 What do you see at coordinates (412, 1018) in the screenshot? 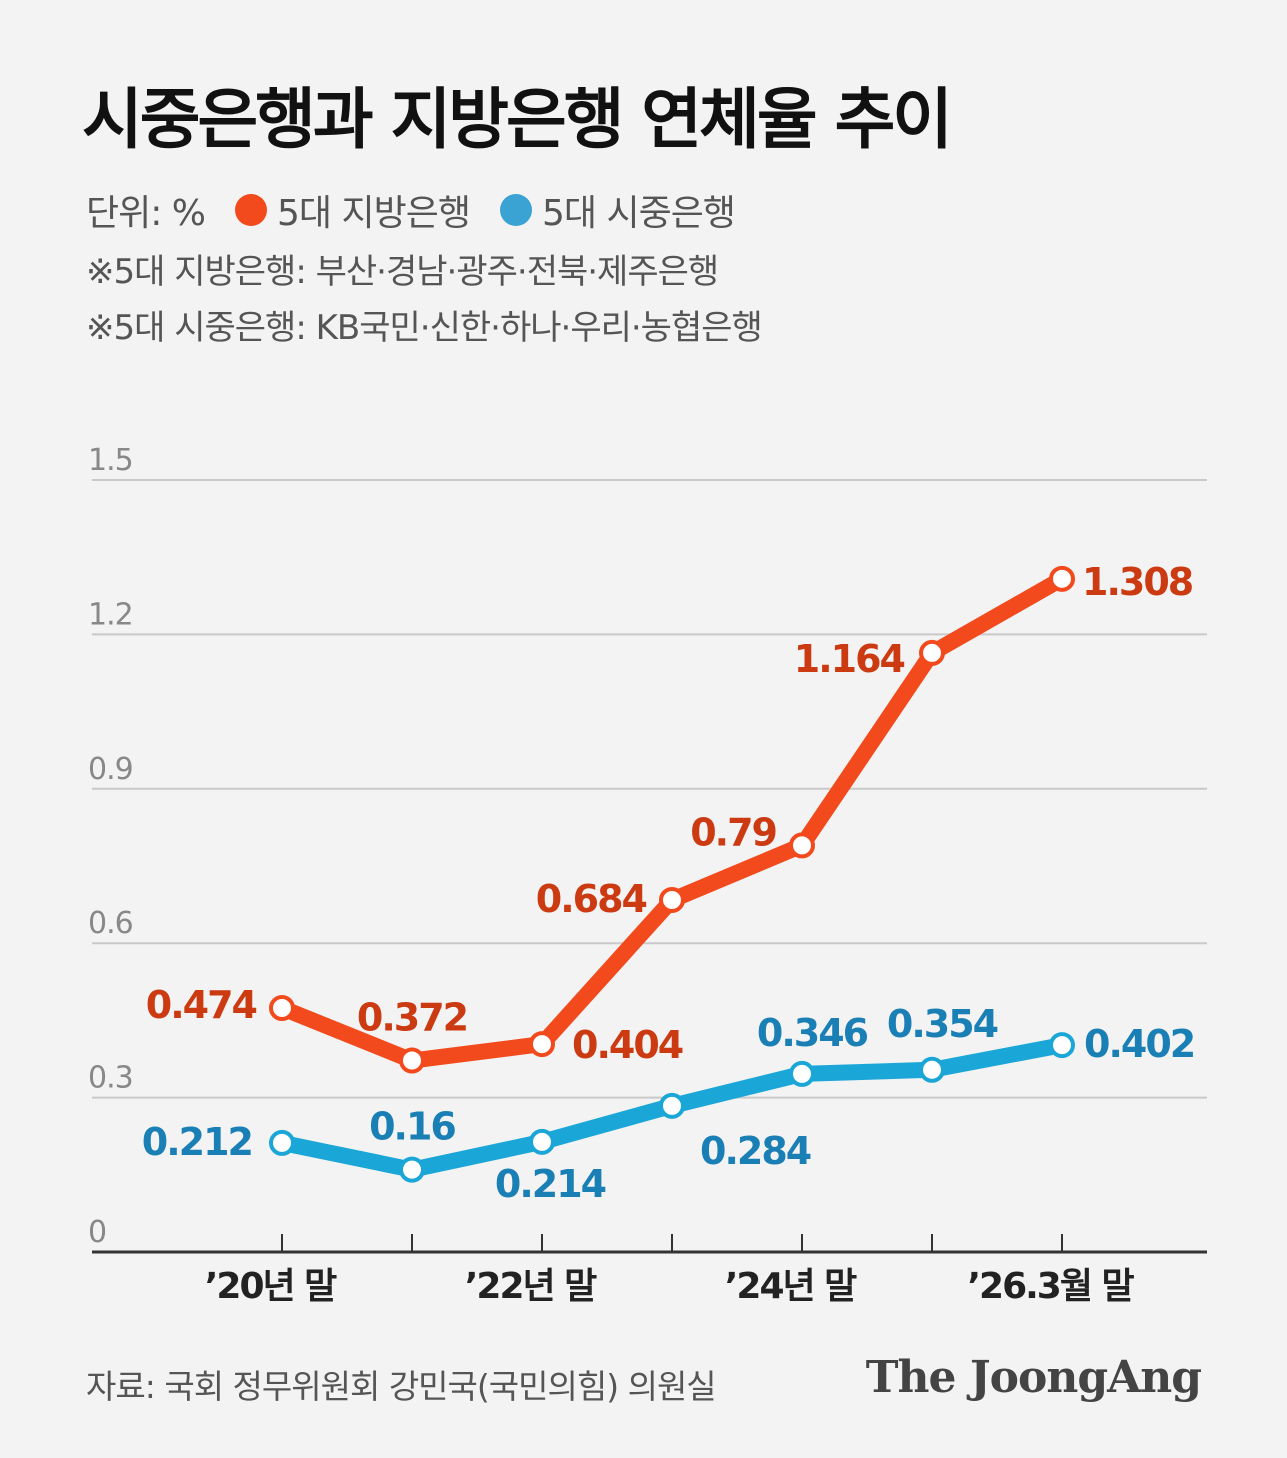
I see `data-label-regional: 0.372` at bounding box center [412, 1018].